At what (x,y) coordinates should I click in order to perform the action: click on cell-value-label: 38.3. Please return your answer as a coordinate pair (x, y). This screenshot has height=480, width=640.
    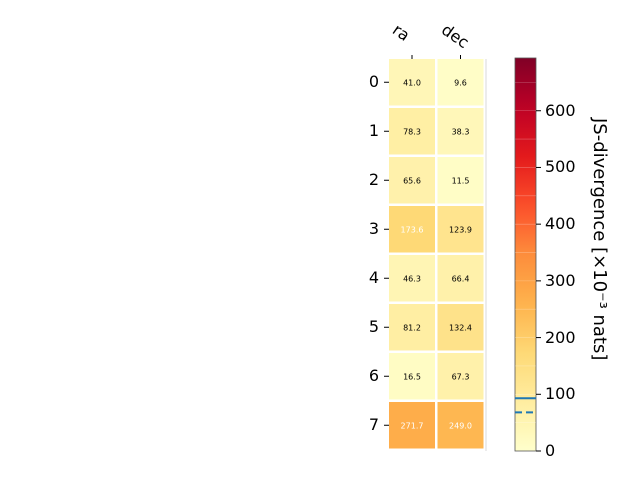
    Looking at the image, I should click on (461, 131).